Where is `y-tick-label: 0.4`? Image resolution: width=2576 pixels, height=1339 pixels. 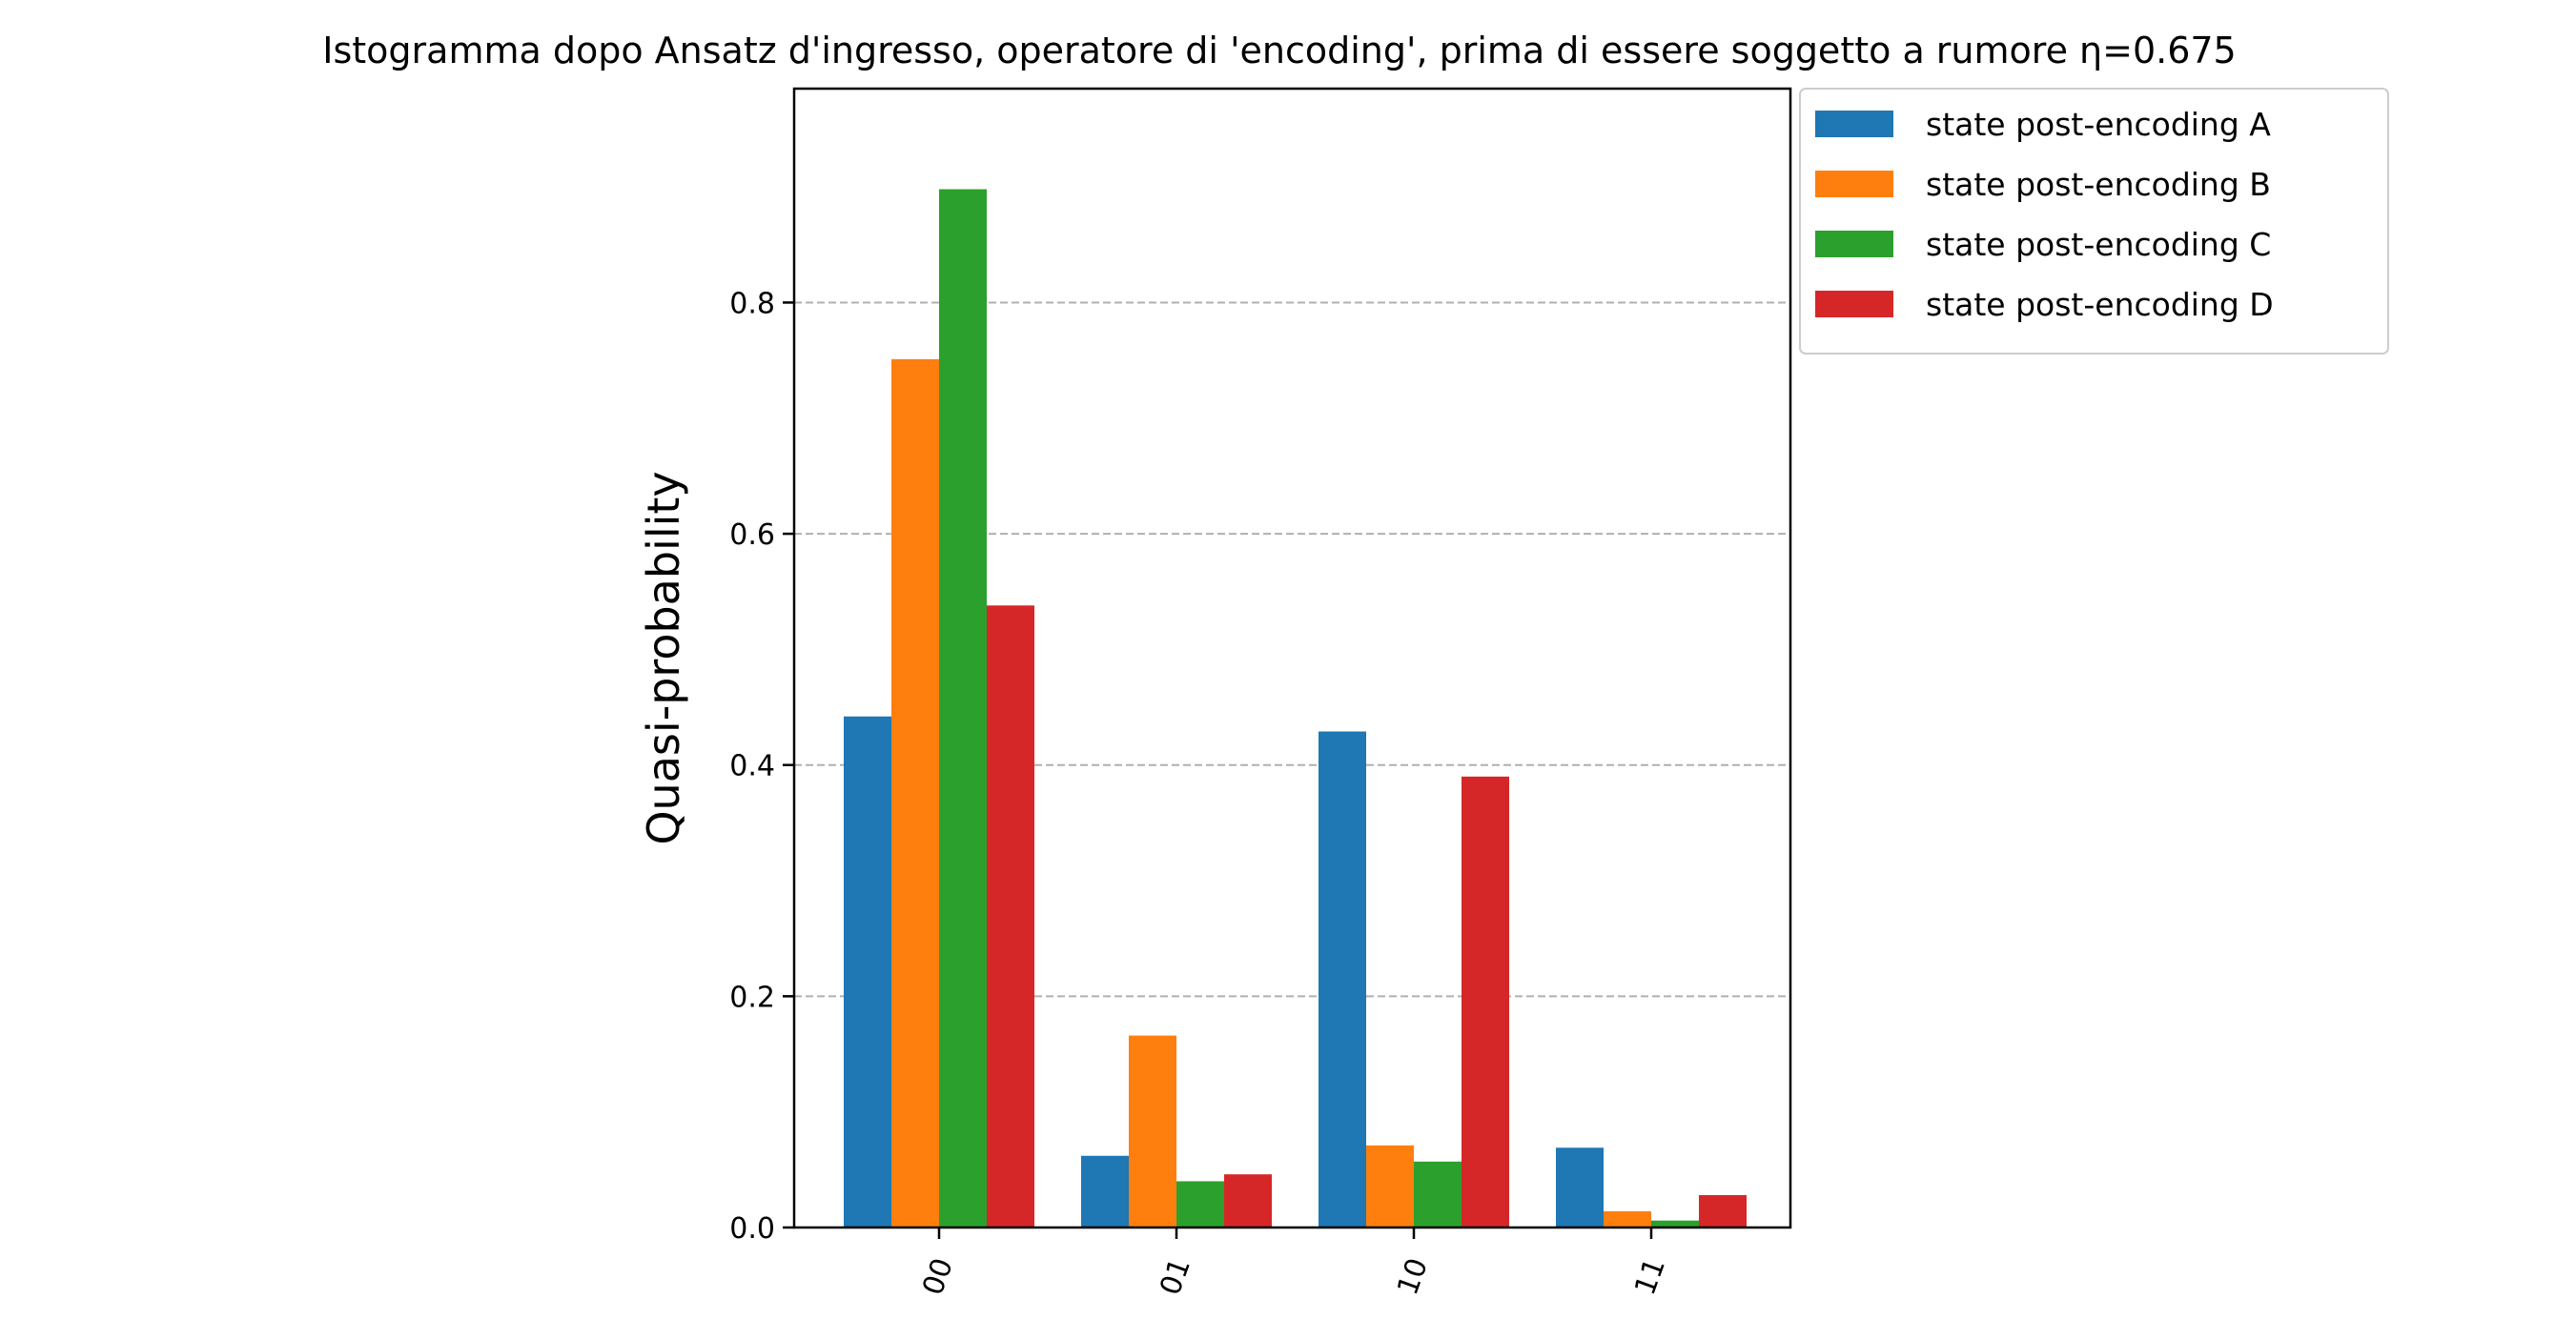
y-tick-label: 0.4 is located at coordinates (752, 766).